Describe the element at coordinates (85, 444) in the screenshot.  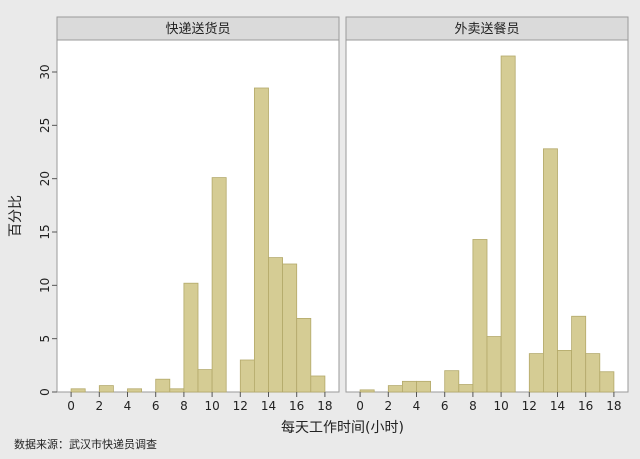
I see `source-note: 数据来源：武汉市快递员调查` at that location.